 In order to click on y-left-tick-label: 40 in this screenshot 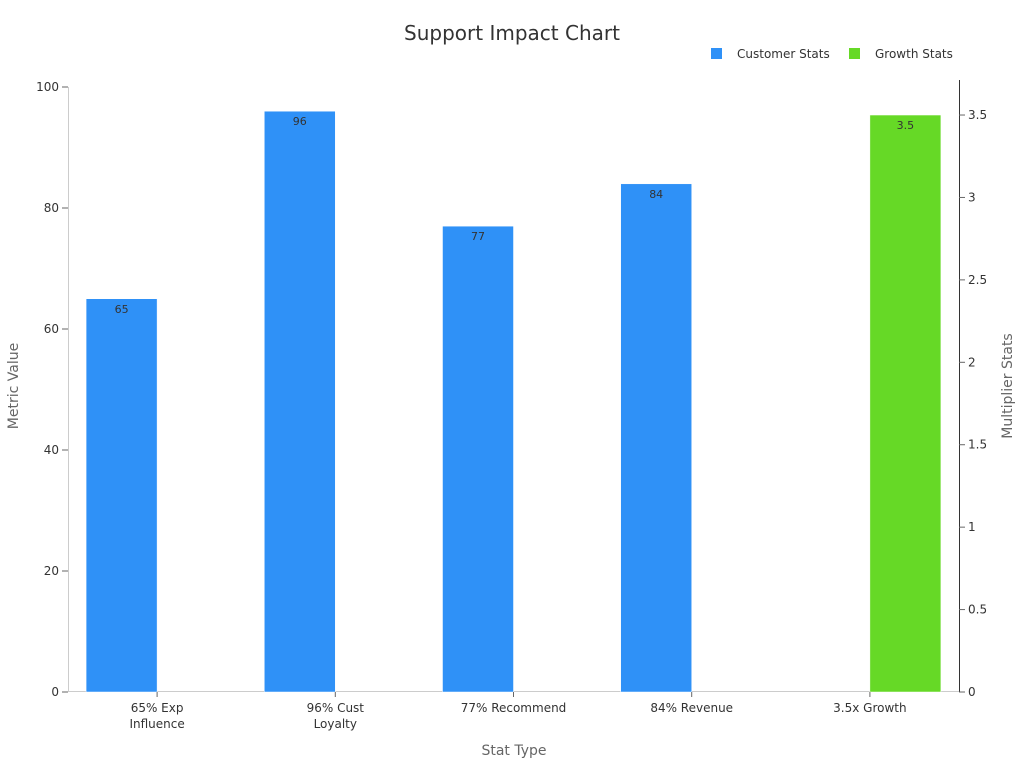, I will do `click(51, 450)`.